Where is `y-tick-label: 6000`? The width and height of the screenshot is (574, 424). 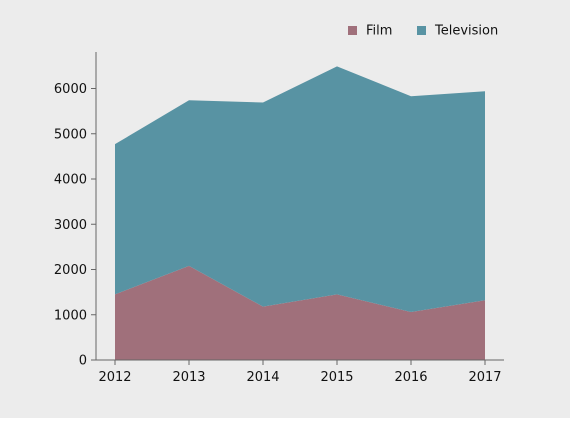
y-tick-label: 6000 is located at coordinates (70, 89).